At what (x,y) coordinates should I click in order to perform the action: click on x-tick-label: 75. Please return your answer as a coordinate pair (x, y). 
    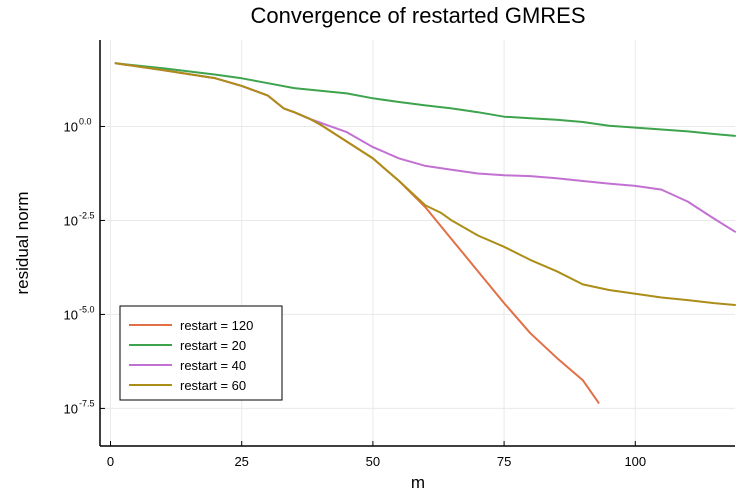
    Looking at the image, I should click on (504, 461).